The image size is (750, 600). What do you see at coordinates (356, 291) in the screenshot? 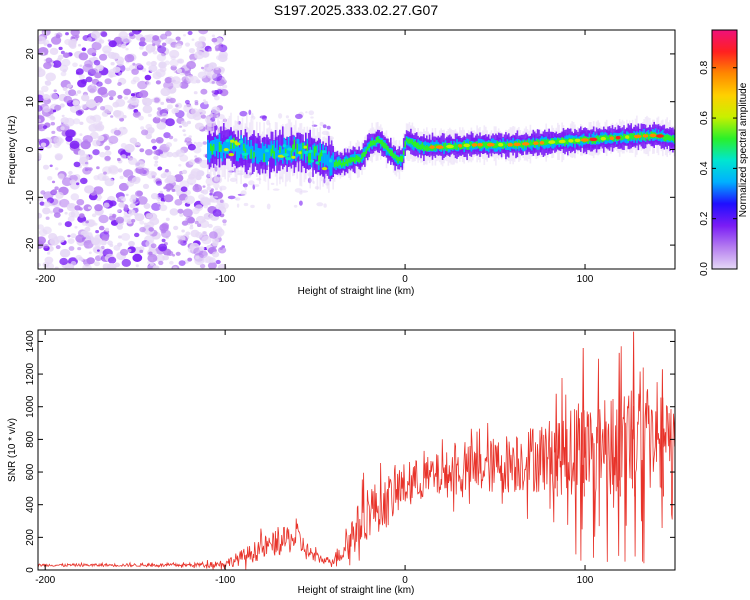
I see `spectrogram-xlabel: Height of straight line (km)` at bounding box center [356, 291].